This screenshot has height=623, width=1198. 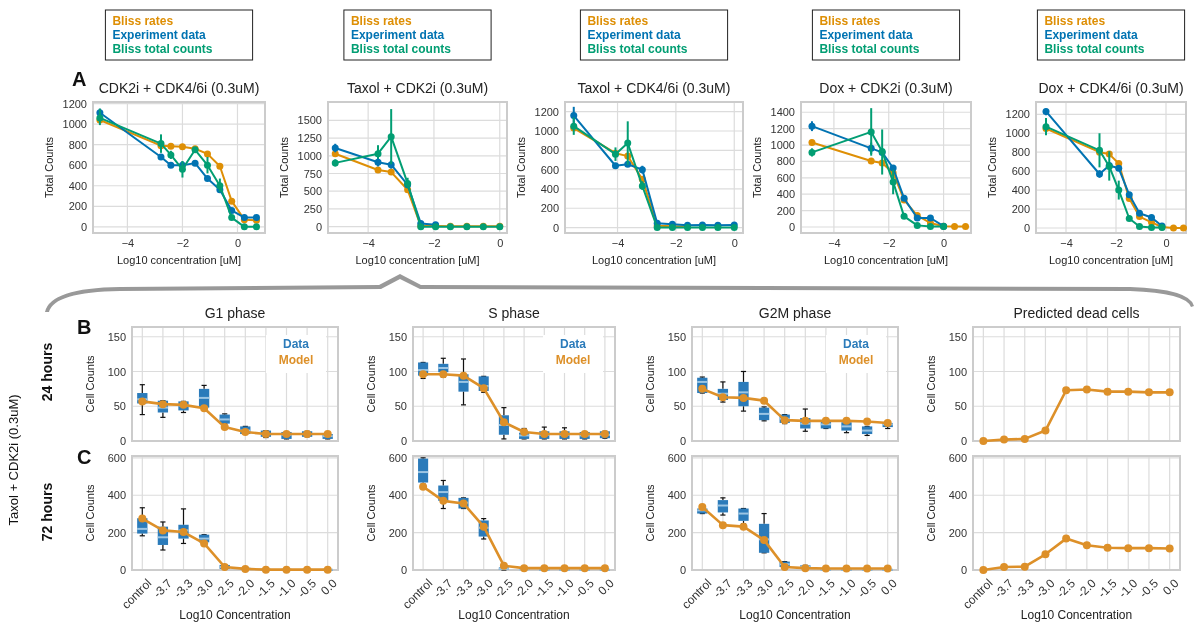 What do you see at coordinates (235, 313) in the screenshot?
I see `chart-title: G1 phase` at bounding box center [235, 313].